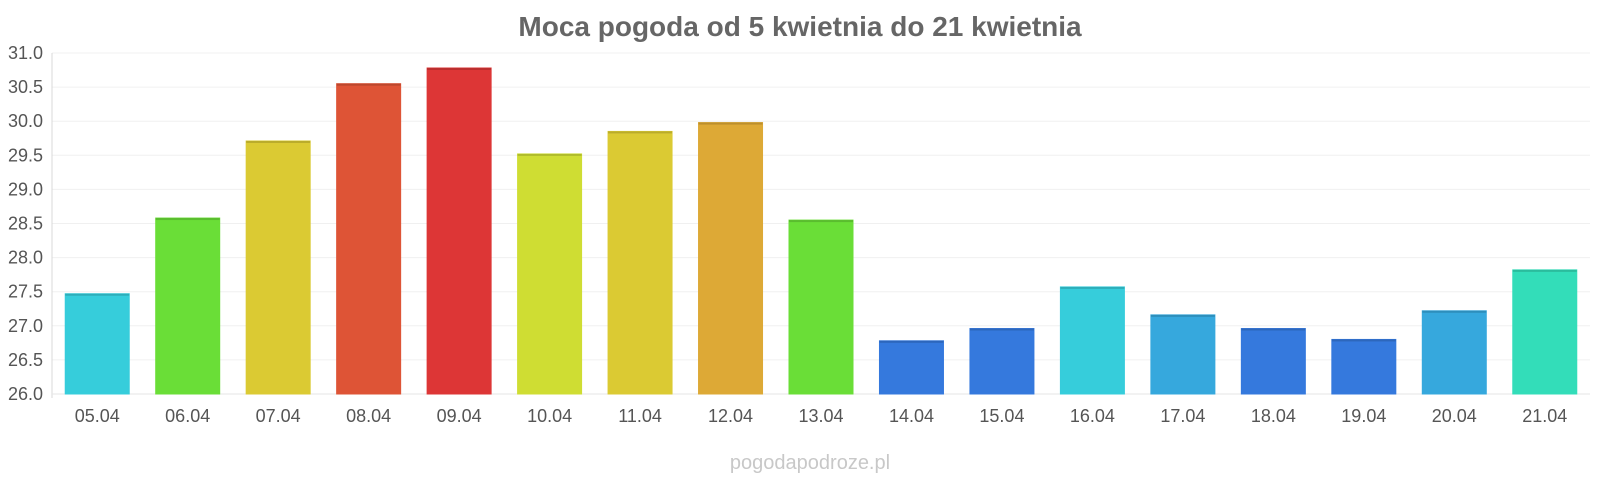  Describe the element at coordinates (1273, 361) in the screenshot. I see `bar-18.04` at that location.